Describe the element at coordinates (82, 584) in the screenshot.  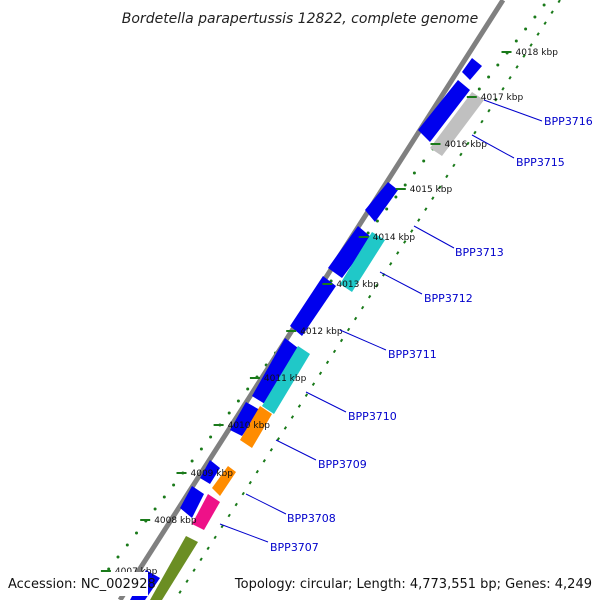
I see `accession-text: Accession: NC_002928` at that location.